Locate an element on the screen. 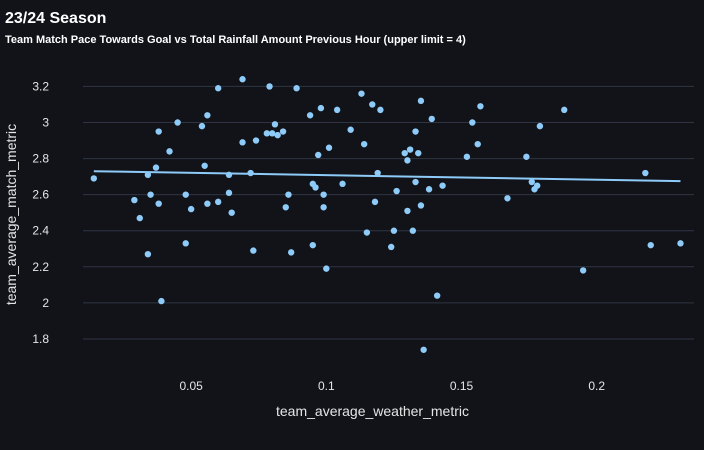  y-tick-labels: 1.8 2 2.2 2.4 2.6 2.8 3 3.2 is located at coordinates (40, 212).